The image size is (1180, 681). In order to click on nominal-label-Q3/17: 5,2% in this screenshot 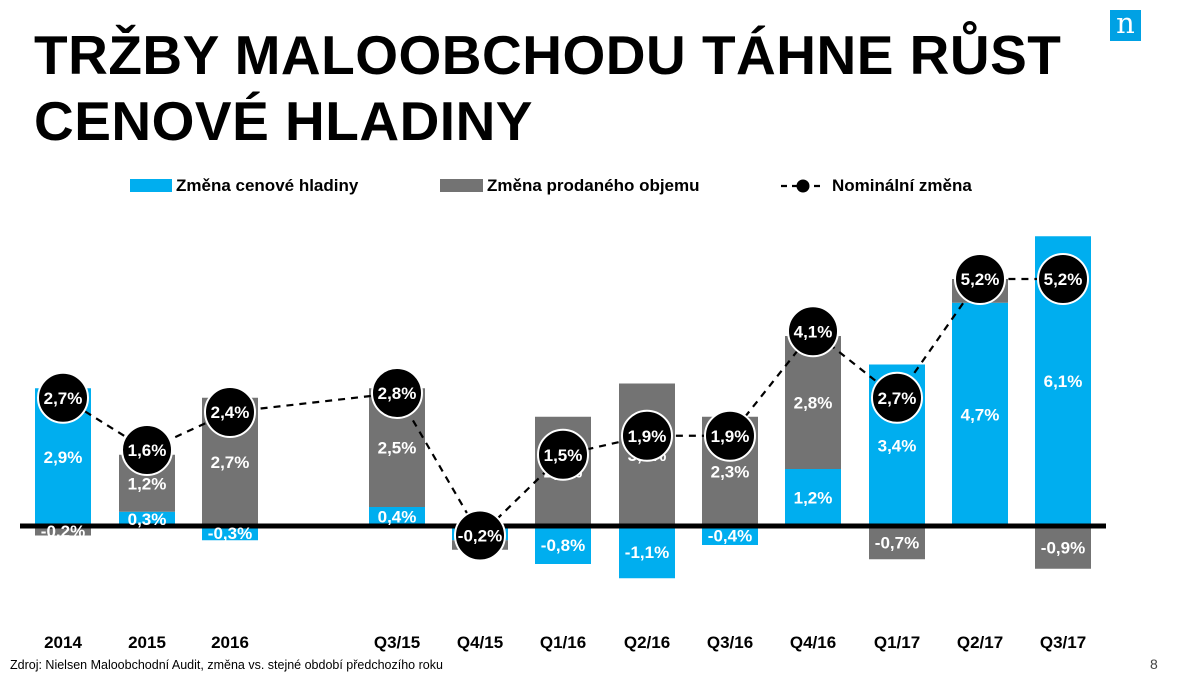, I will do `click(1063, 279)`.